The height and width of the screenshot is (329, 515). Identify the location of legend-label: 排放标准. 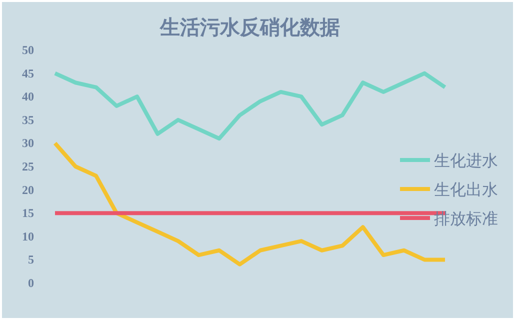
(466, 219).